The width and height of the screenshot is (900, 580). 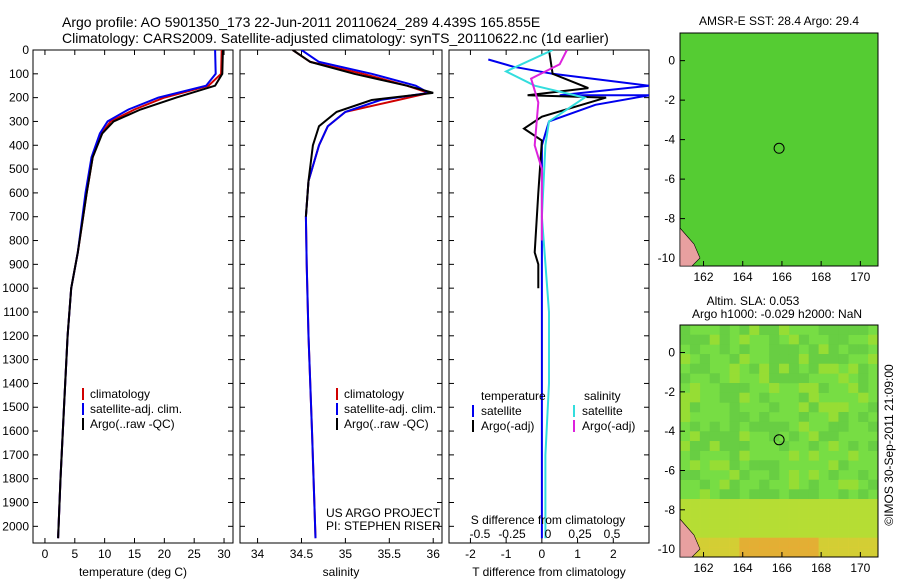 I want to click on map-background, so click(x=779, y=149).